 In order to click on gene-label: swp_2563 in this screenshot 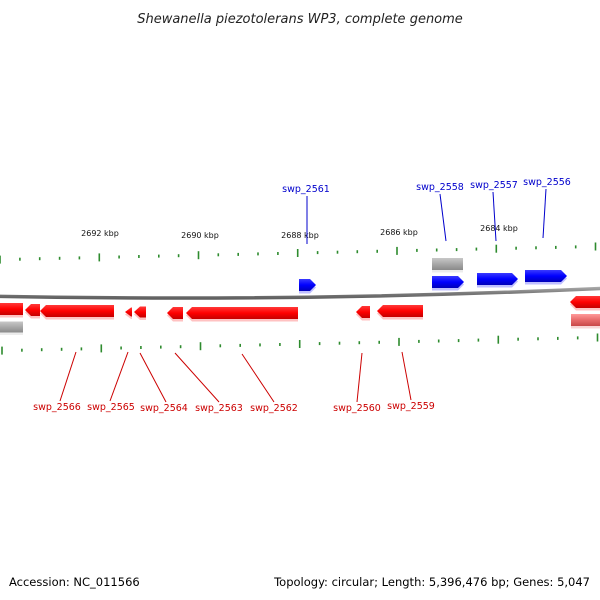, I will do `click(219, 408)`.